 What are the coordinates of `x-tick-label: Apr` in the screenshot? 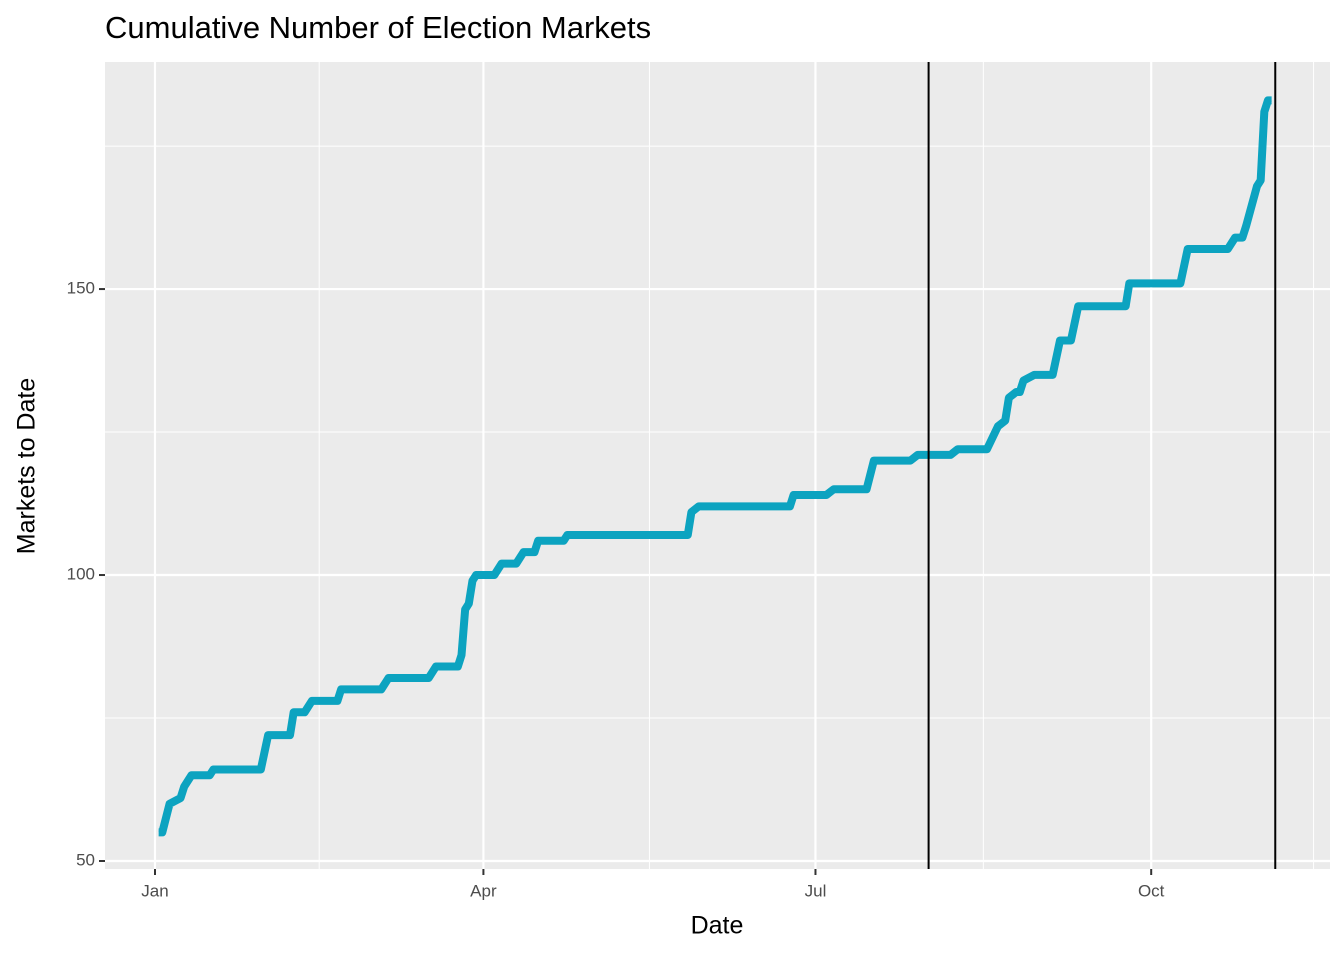 It's located at (483, 890).